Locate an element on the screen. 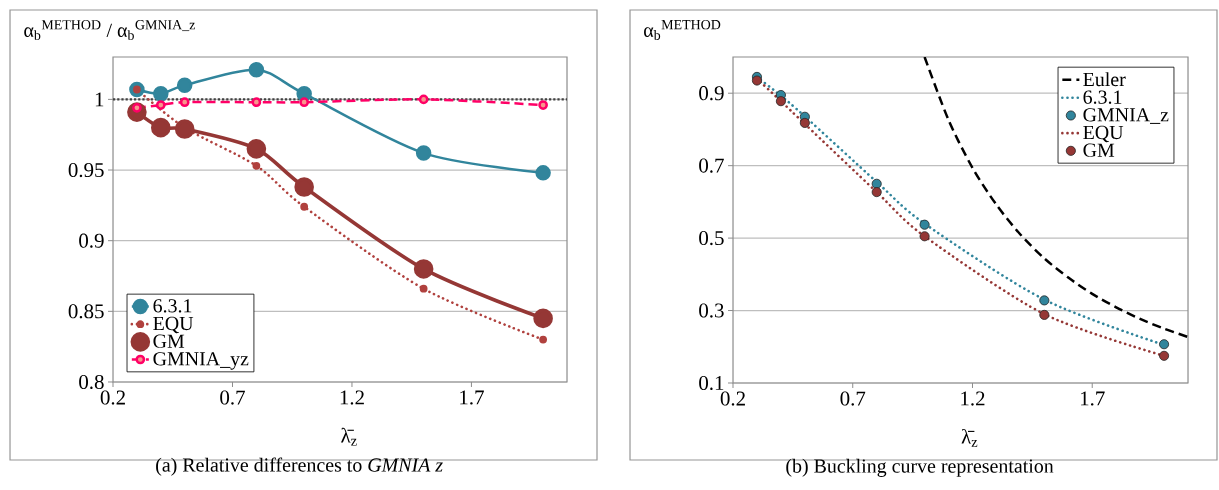  y-tick-label: 0.95 is located at coordinates (86, 170).